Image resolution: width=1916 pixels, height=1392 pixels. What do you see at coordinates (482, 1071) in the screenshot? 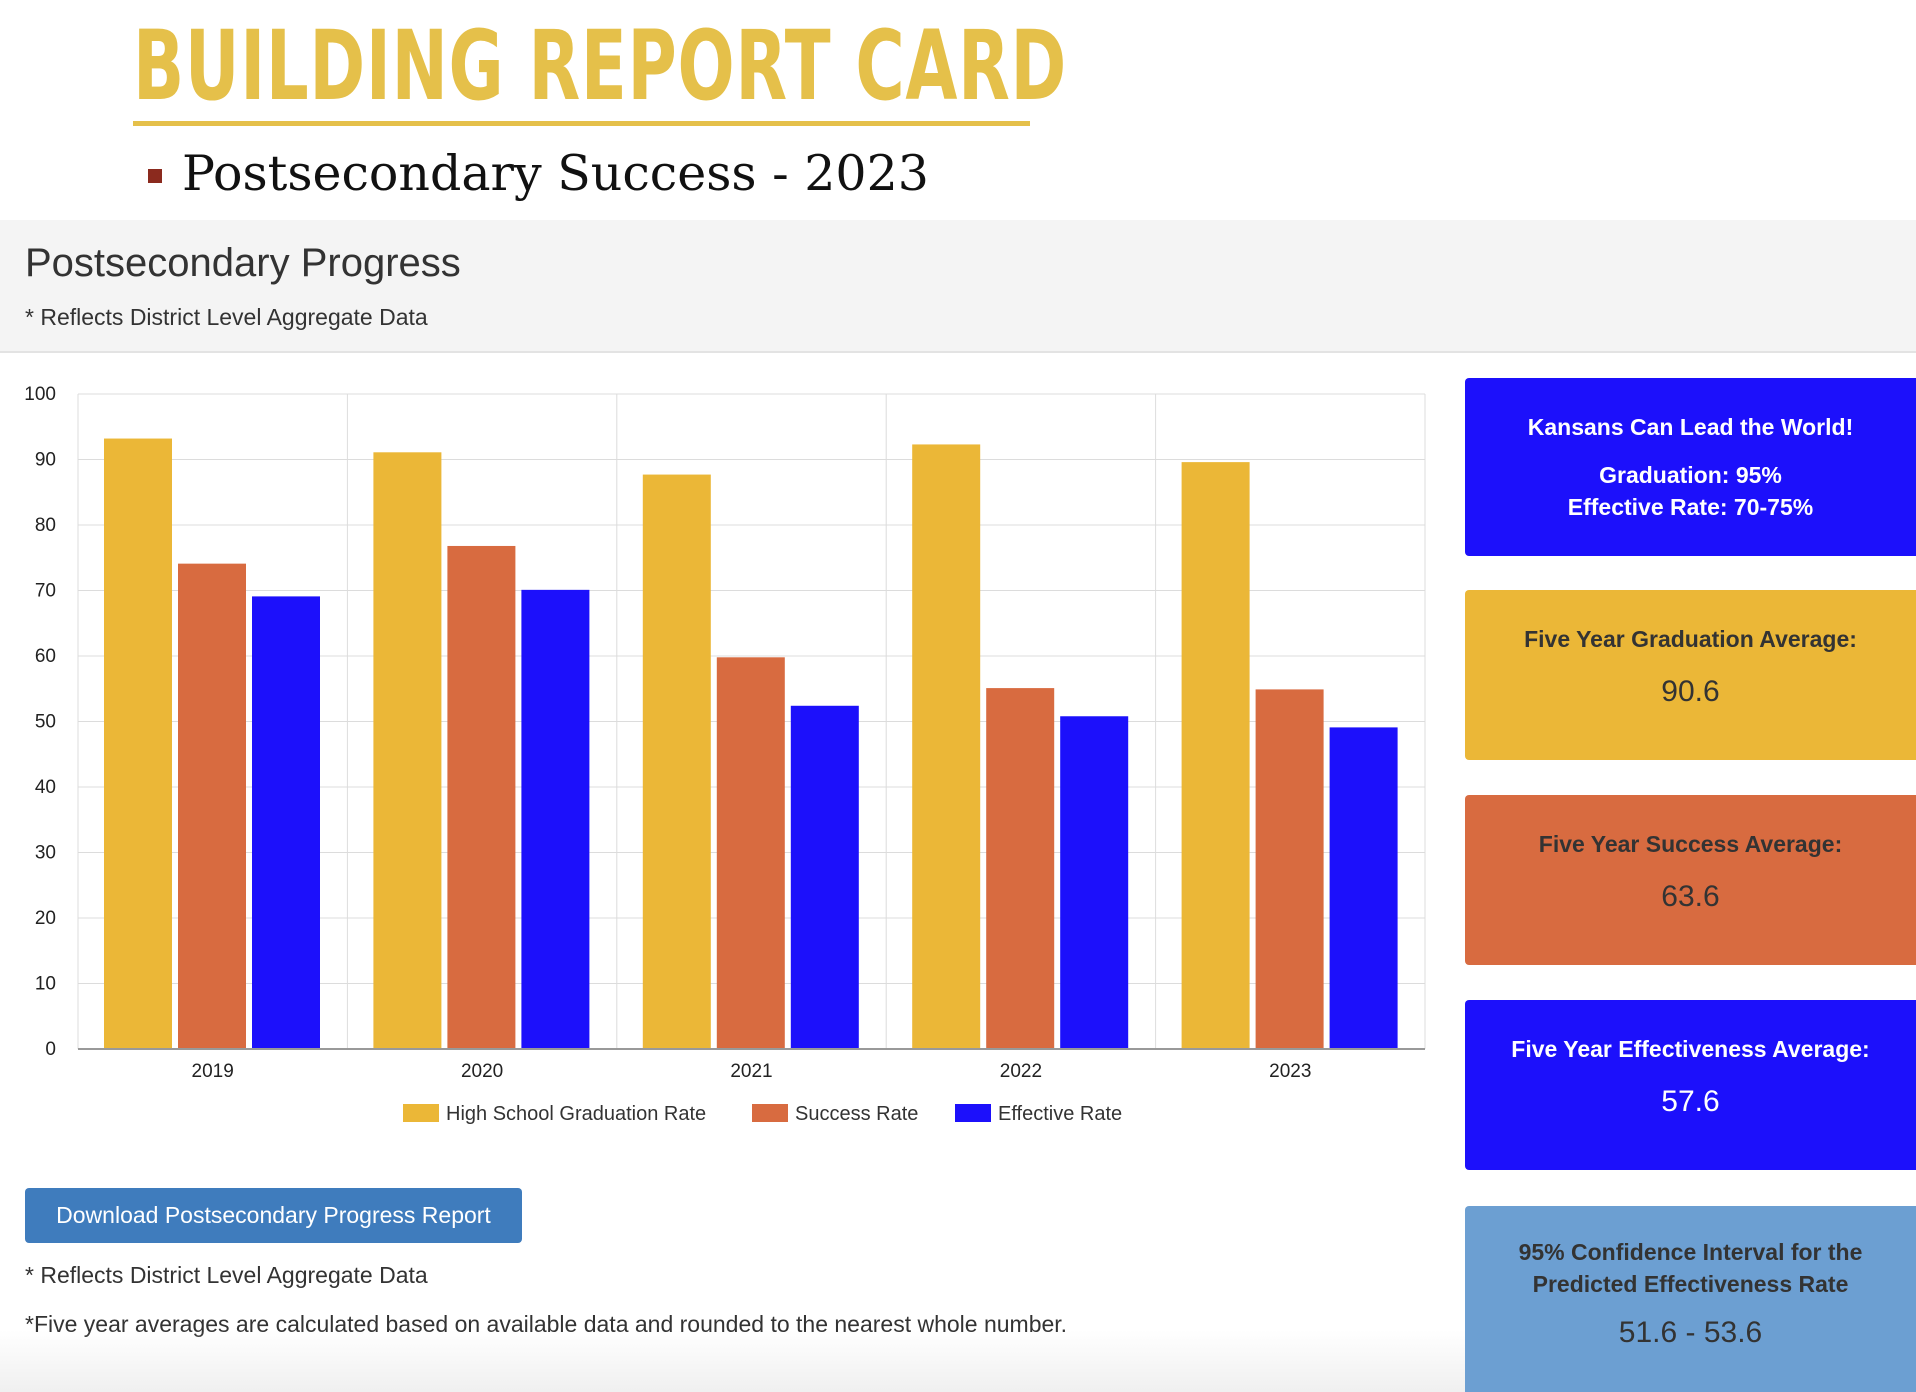
I see `x-tick-label: 2020` at bounding box center [482, 1071].